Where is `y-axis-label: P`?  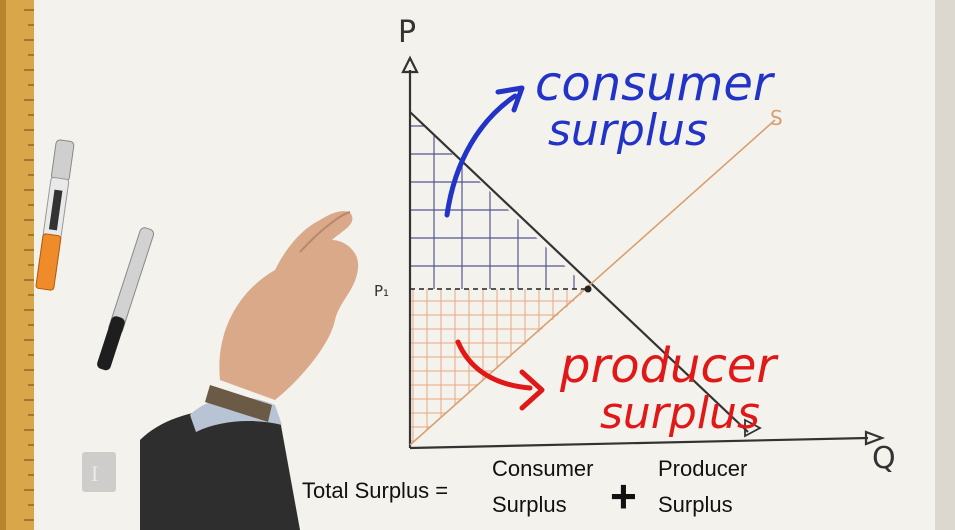
y-axis-label: P is located at coordinates (407, 32).